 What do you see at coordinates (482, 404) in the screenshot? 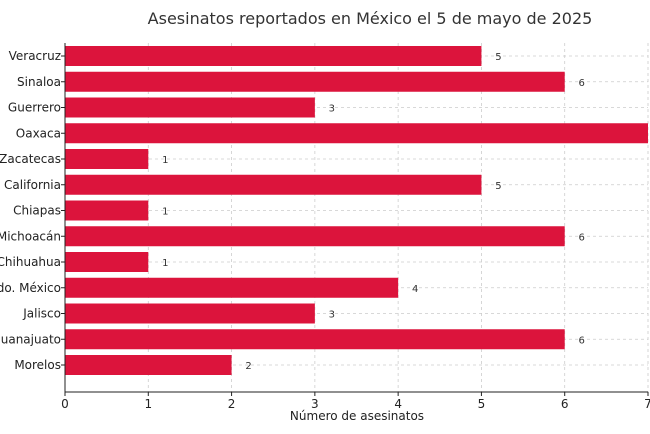
I see `x-tick-label: 5` at bounding box center [482, 404].